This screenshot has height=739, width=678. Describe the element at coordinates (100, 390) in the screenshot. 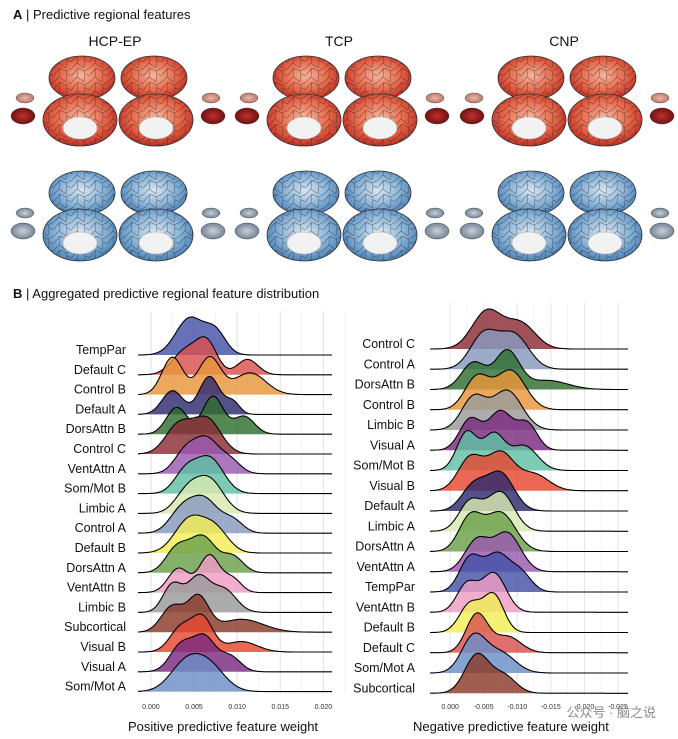

I see `left-row-label: Control B` at that location.